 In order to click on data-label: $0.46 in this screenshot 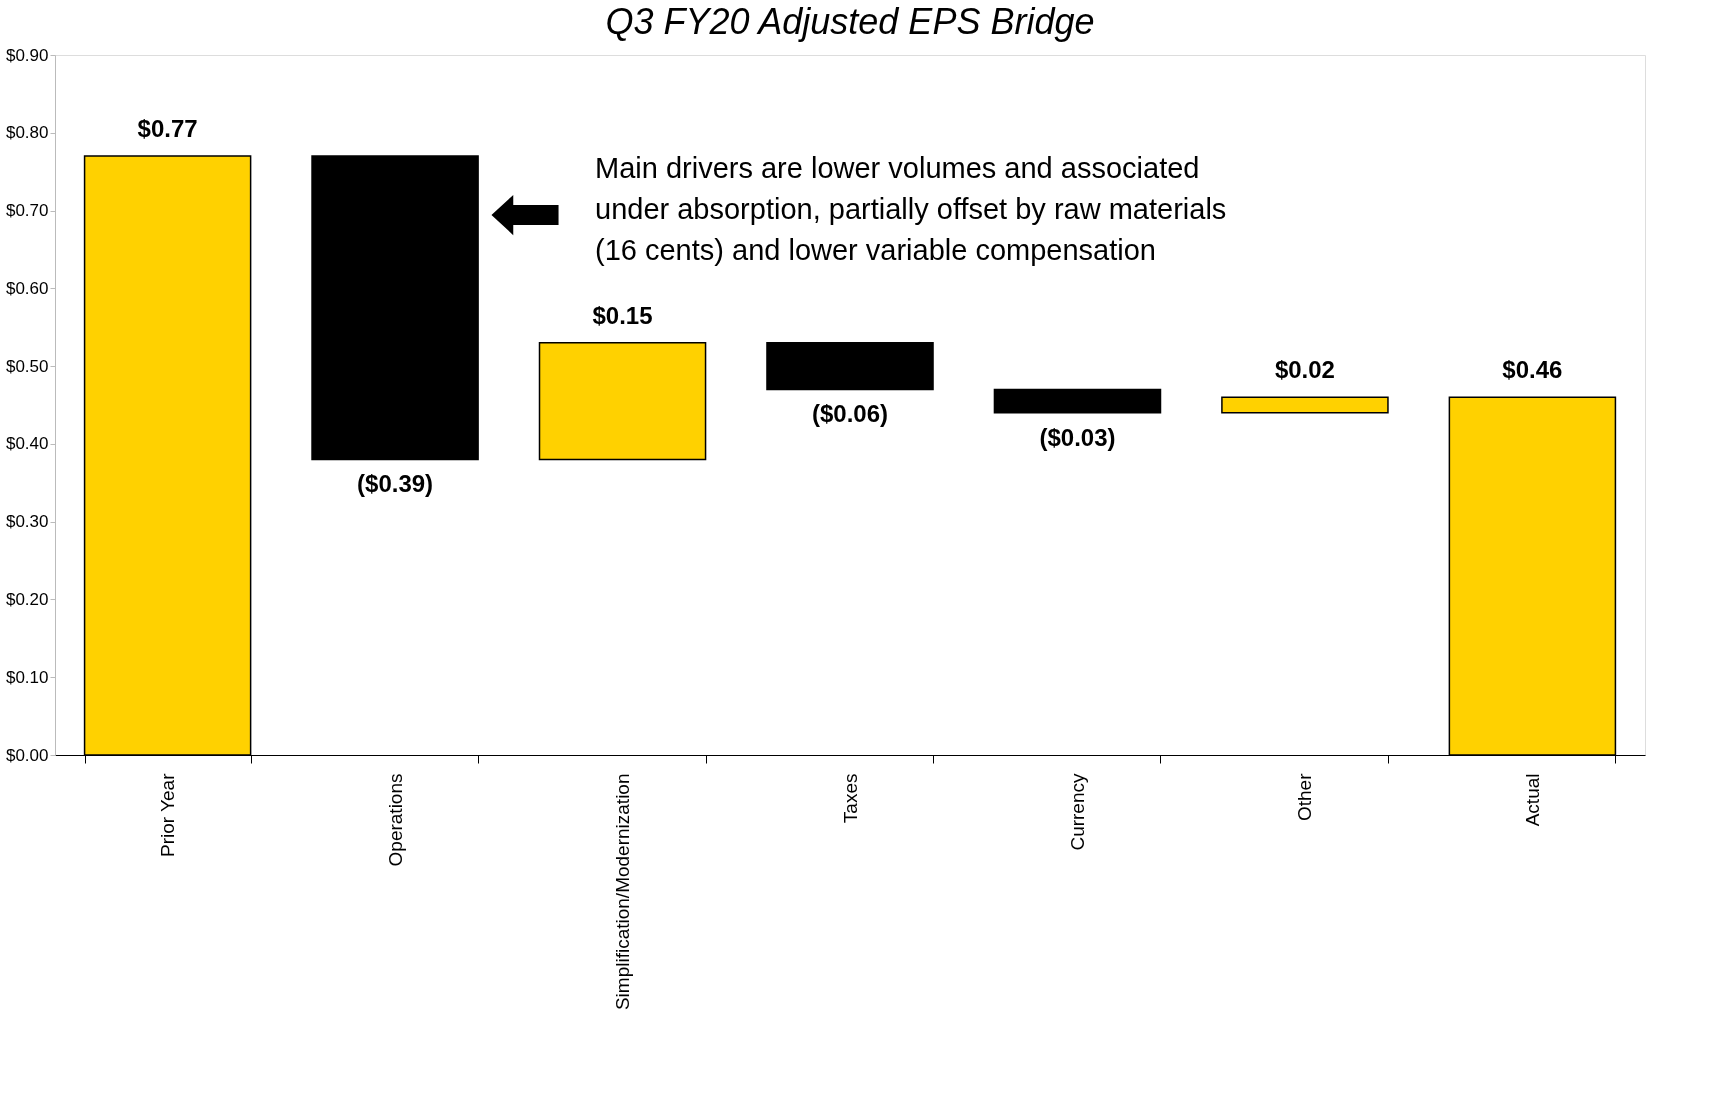, I will do `click(1532, 370)`.